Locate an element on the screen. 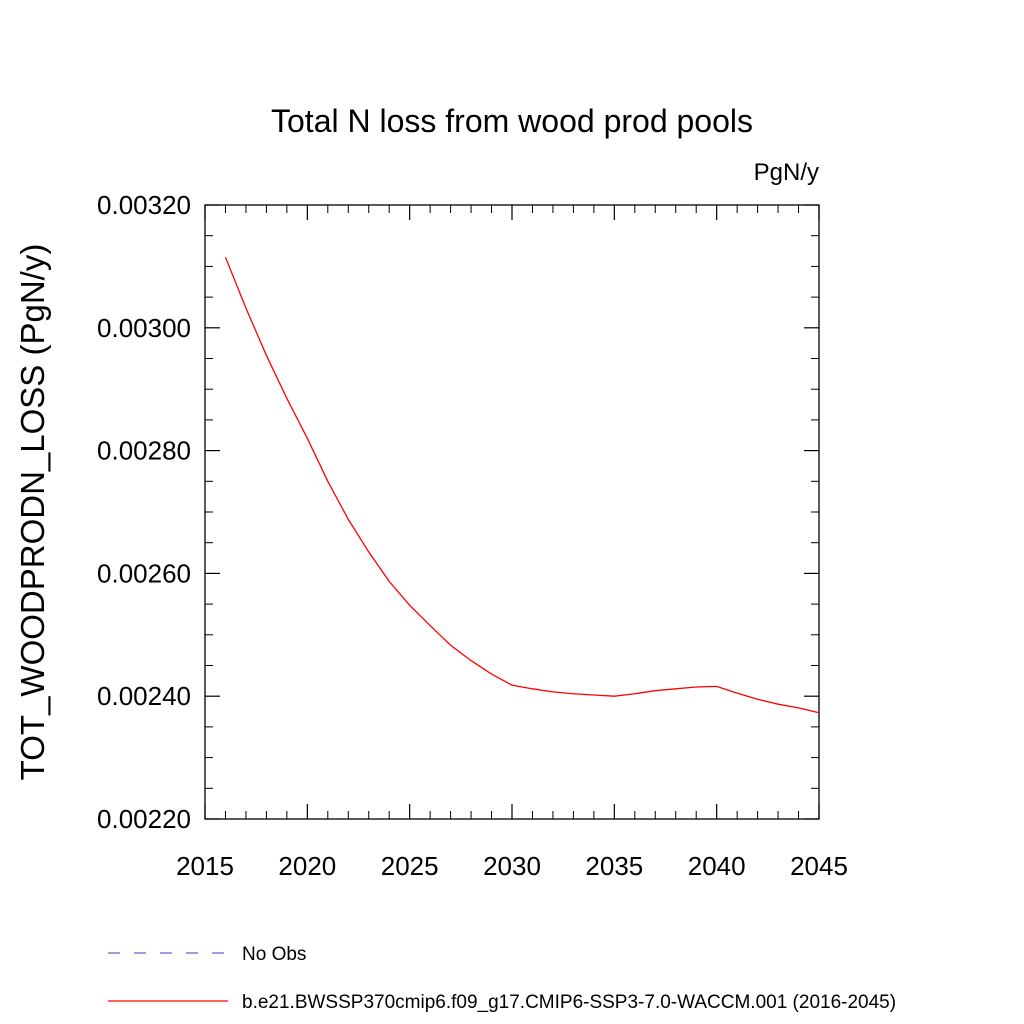  units-label: PgN/y is located at coordinates (786, 172).